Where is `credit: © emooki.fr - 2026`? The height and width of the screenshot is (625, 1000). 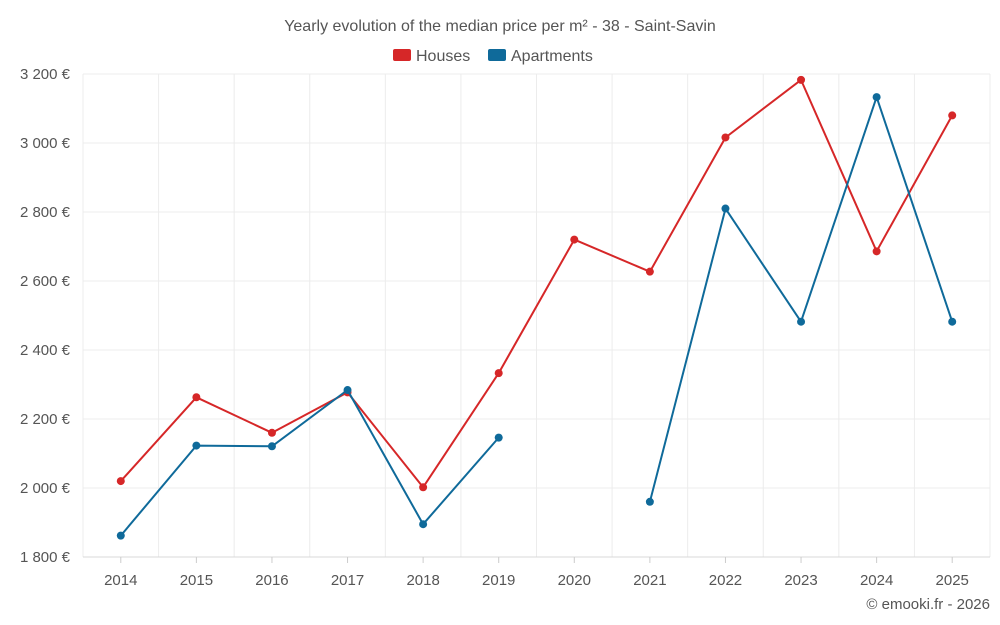
credit: © emooki.fr - 2026 is located at coordinates (928, 604).